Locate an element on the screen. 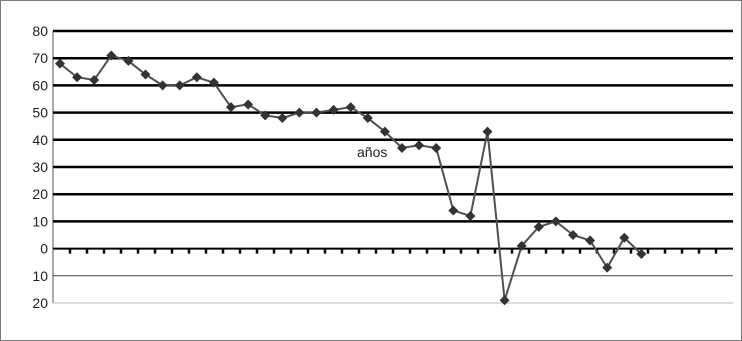  y-axis-tick-labels: 80 70 60 50 40 30 20 10 0 10 20 is located at coordinates (40, 167).